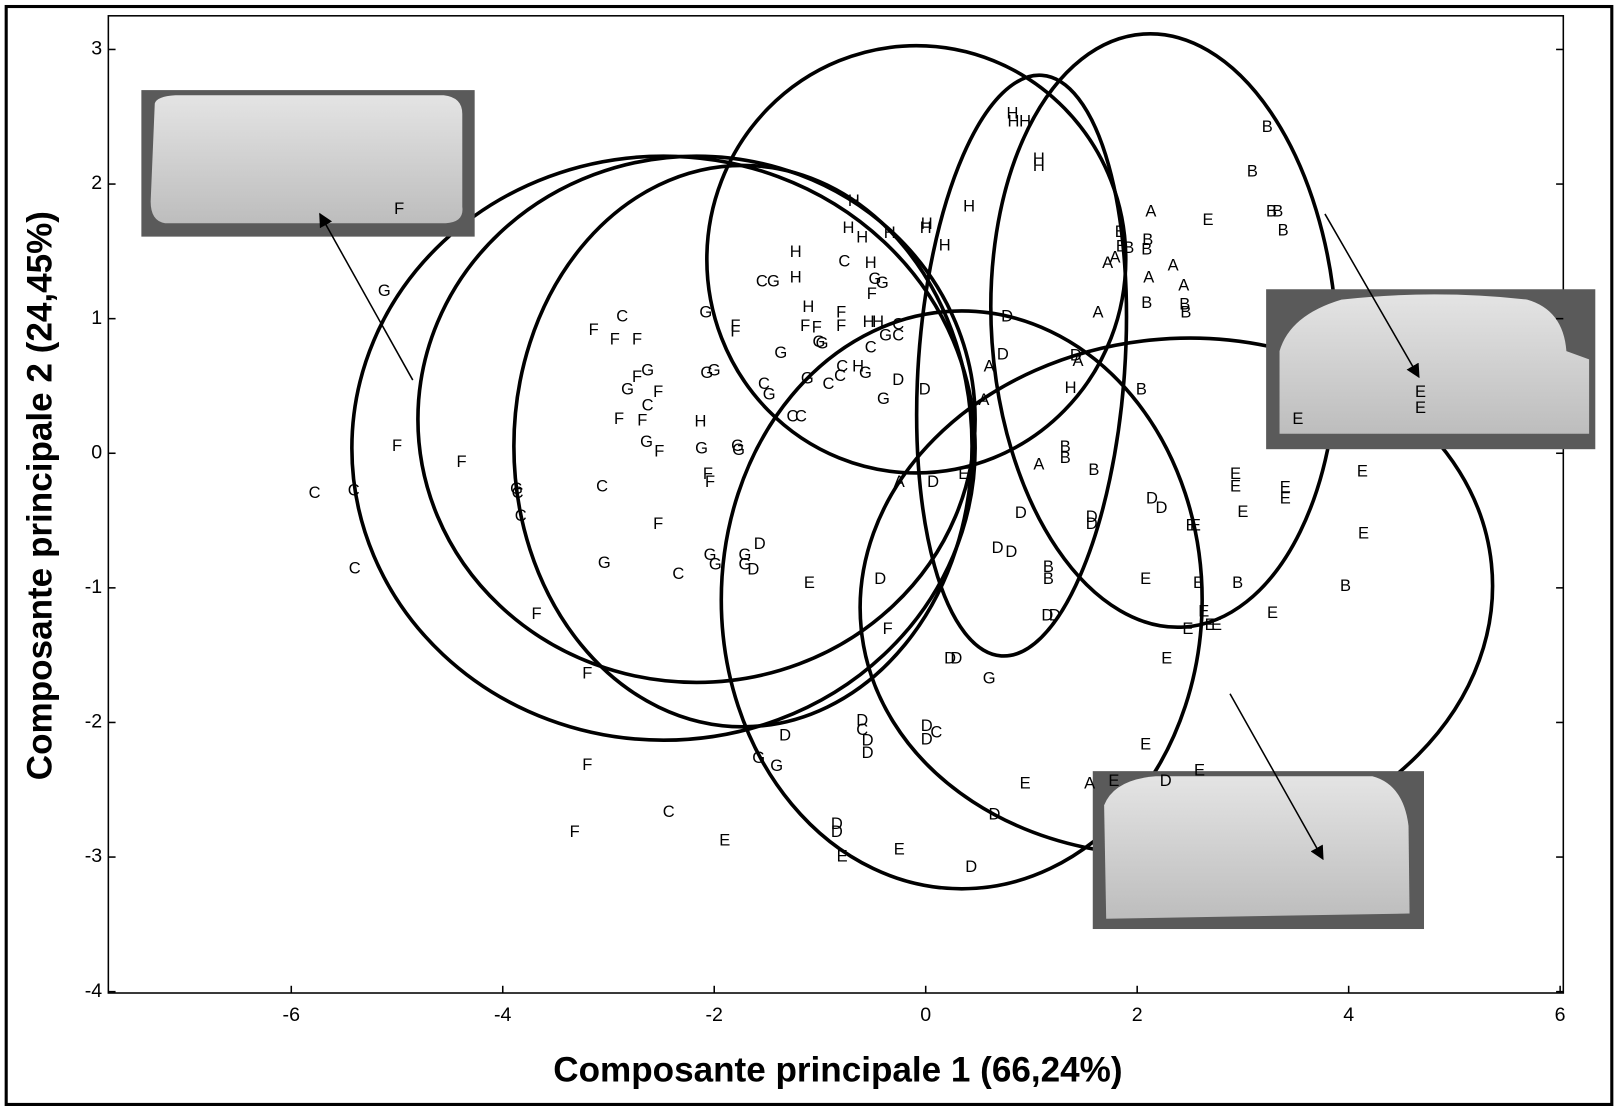  Describe the element at coordinates (292, 1015) in the screenshot. I see `x-tick-label: -6` at that location.